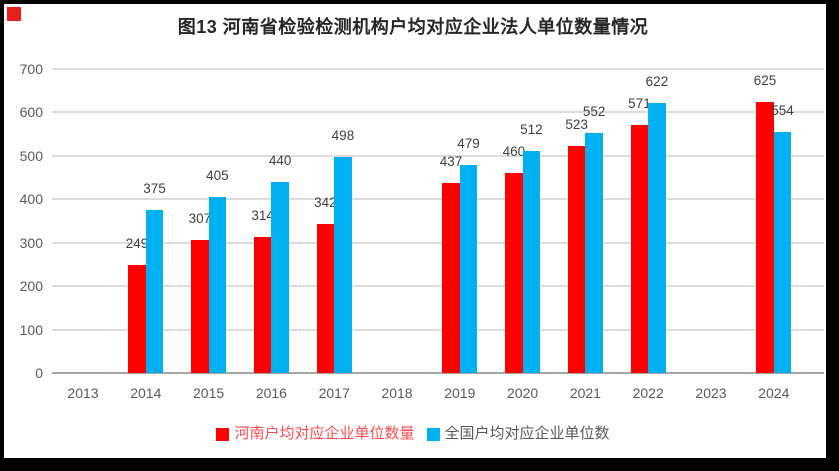 The width and height of the screenshot is (839, 471). I want to click on bar-label-henan-2020: 460, so click(514, 152).